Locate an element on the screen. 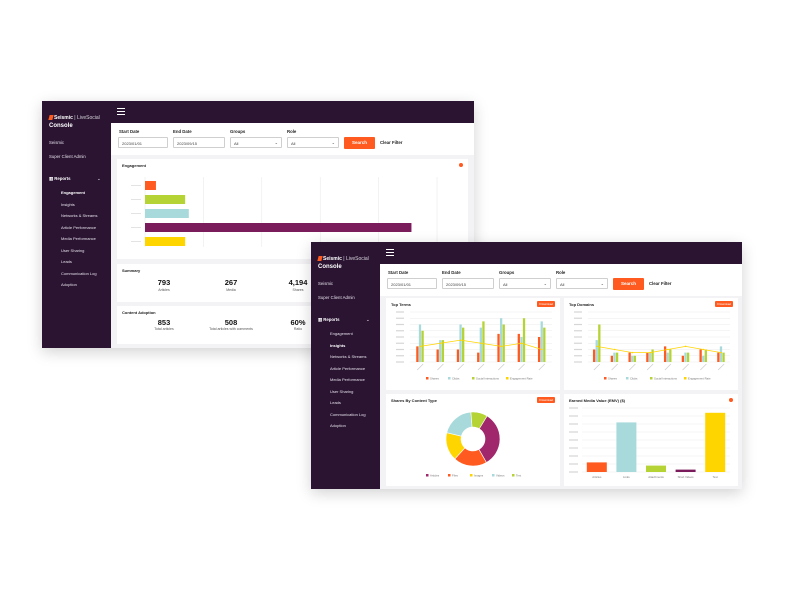 The height and width of the screenshot is (589, 785). legend-label: Text is located at coordinates (518, 476).